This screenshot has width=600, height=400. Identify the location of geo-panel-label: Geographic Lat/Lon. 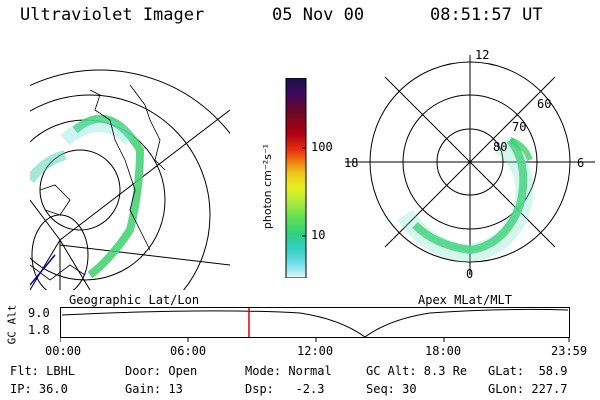
(134, 300).